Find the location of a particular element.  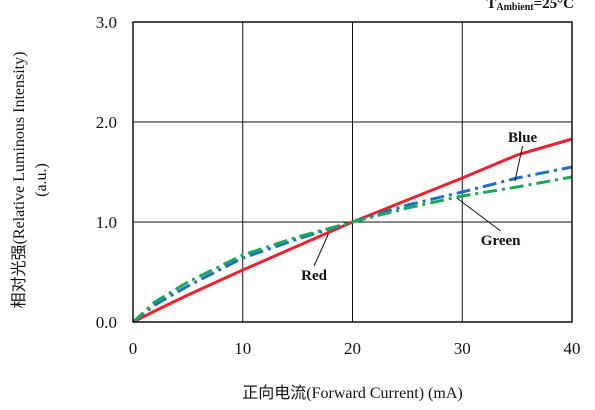

series-label-red: Red is located at coordinates (314, 276).